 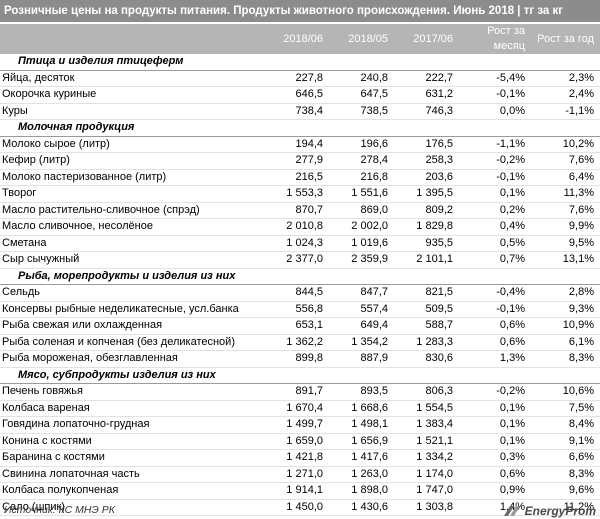 I want to click on product-name: Свинина лопаточная часть, so click(x=131, y=474).